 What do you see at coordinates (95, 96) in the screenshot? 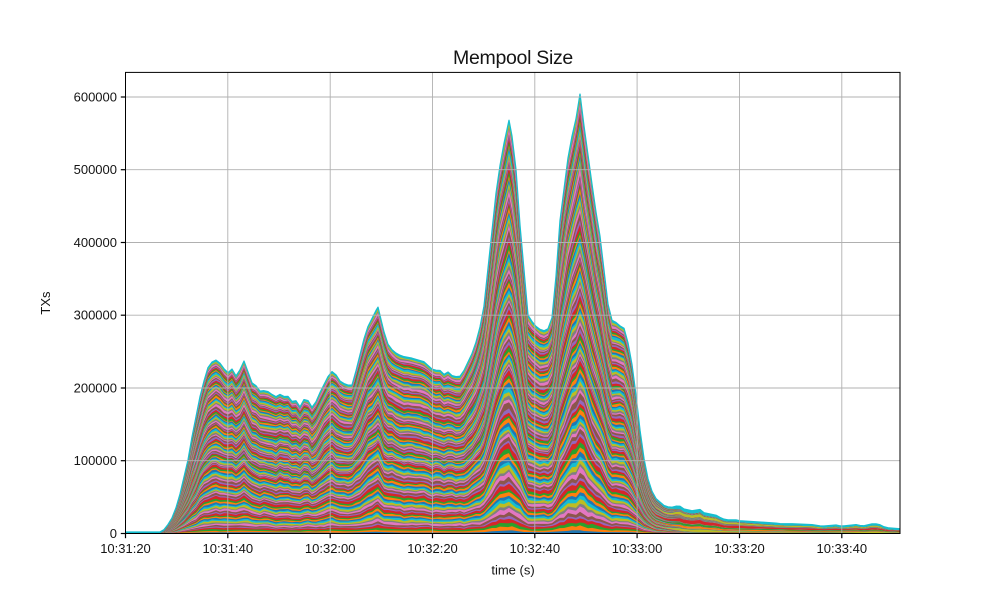
I see `svg-text: 600000` at bounding box center [95, 96].